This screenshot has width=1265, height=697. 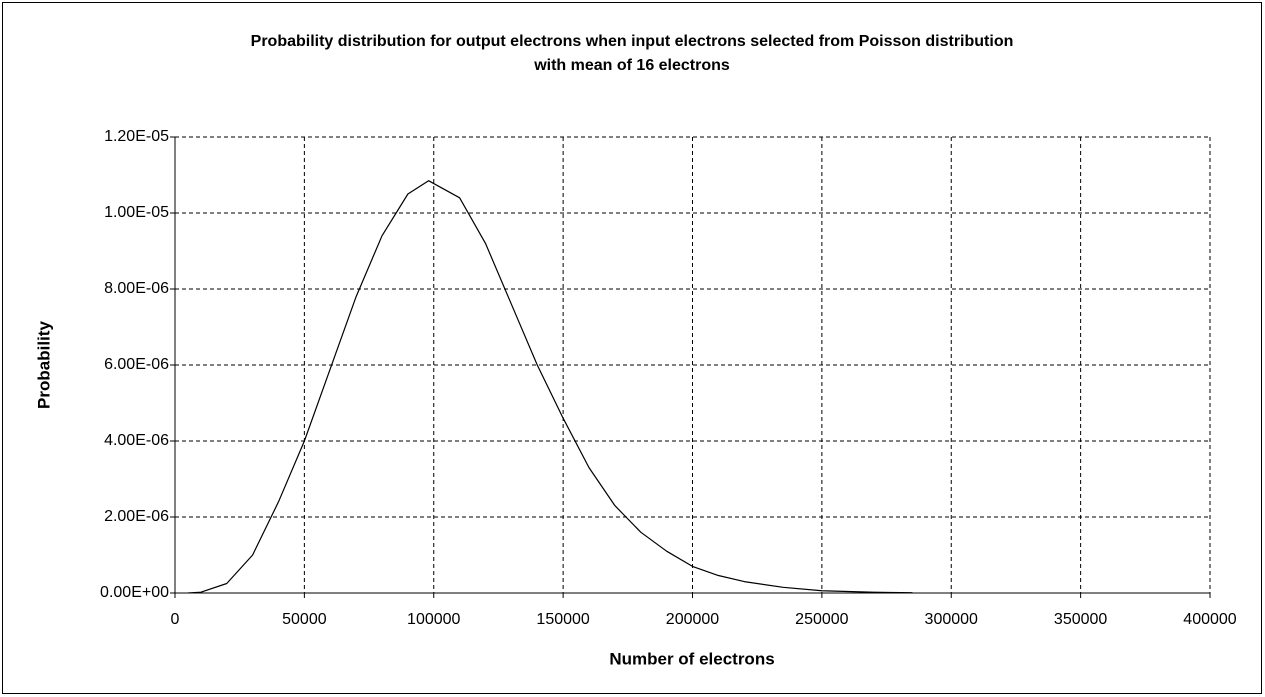 What do you see at coordinates (136, 288) in the screenshot?
I see `y-tick-label: 8.00E-06` at bounding box center [136, 288].